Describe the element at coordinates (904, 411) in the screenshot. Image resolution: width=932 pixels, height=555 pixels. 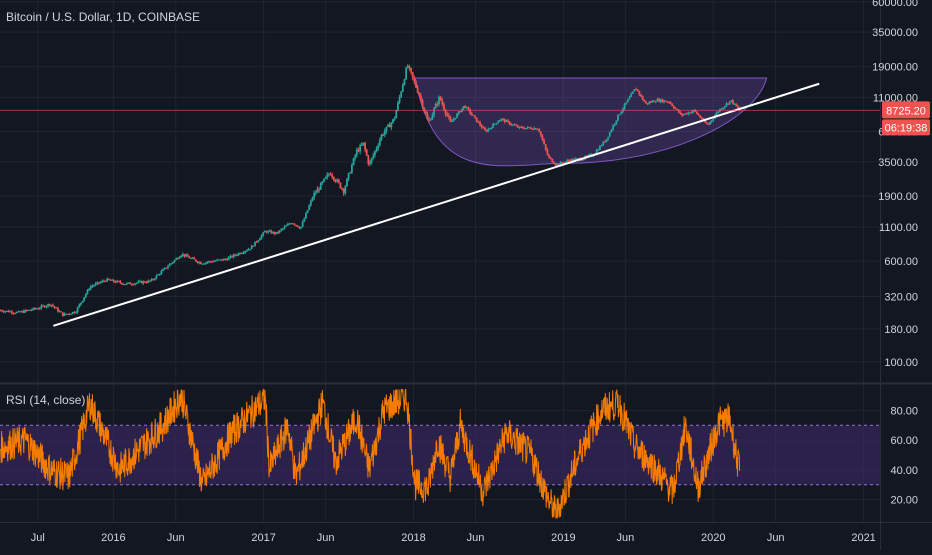
I see `rsi-tick-label: 80.00` at that location.